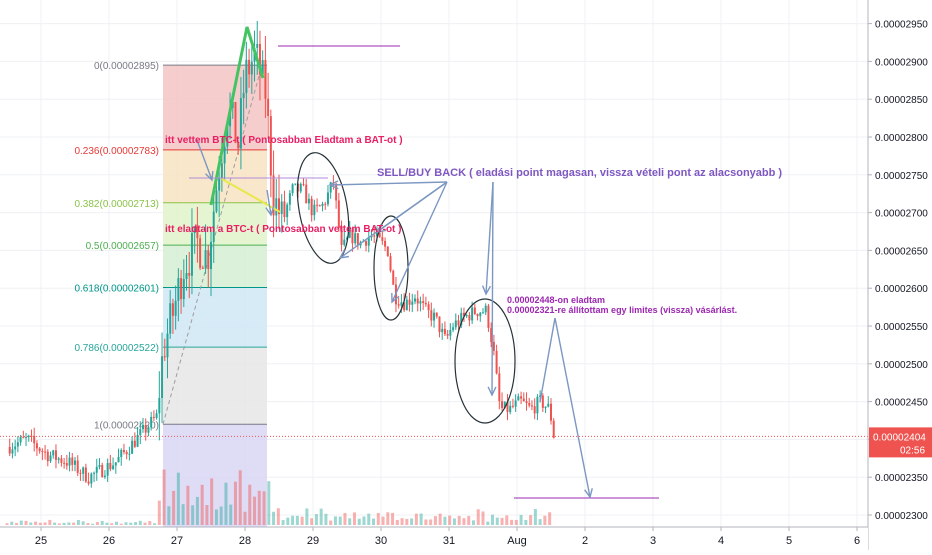 This screenshot has height=555, width=932. I want to click on price-tick-label: 0.00002650, so click(901, 251).